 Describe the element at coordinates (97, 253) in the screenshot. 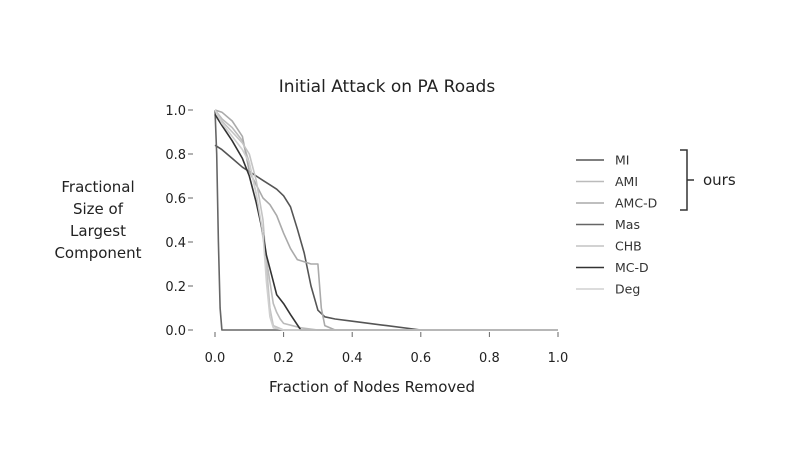

I see `y-axis-label-line: Component` at that location.